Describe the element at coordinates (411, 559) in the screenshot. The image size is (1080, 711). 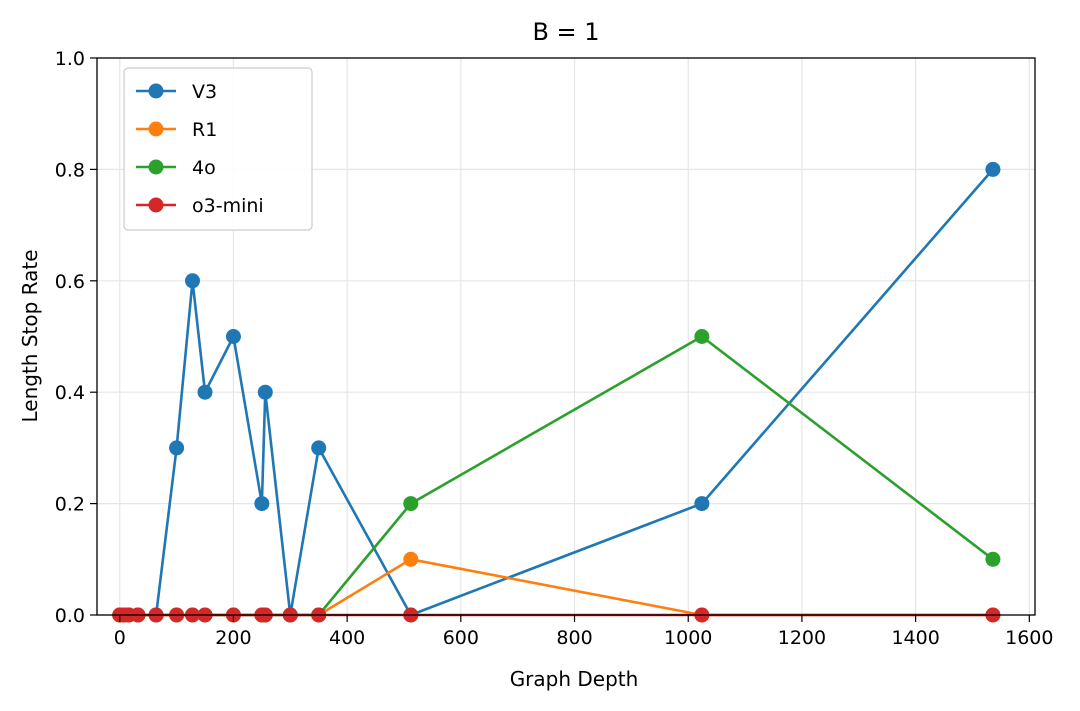
I see `data-point-r1` at that location.